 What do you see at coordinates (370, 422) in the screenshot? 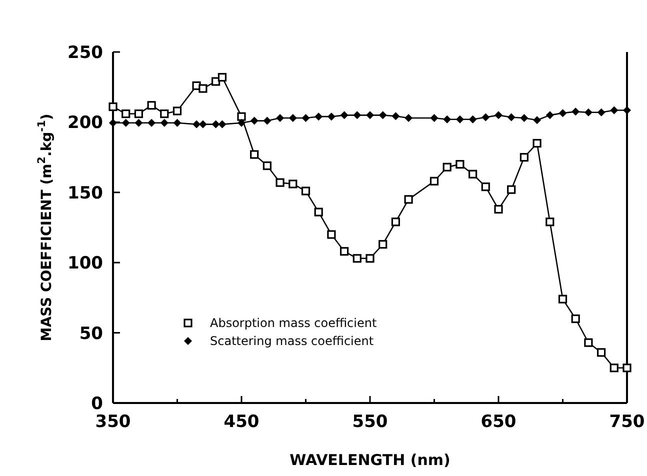
I see `x-tick-label: 550` at bounding box center [370, 422].